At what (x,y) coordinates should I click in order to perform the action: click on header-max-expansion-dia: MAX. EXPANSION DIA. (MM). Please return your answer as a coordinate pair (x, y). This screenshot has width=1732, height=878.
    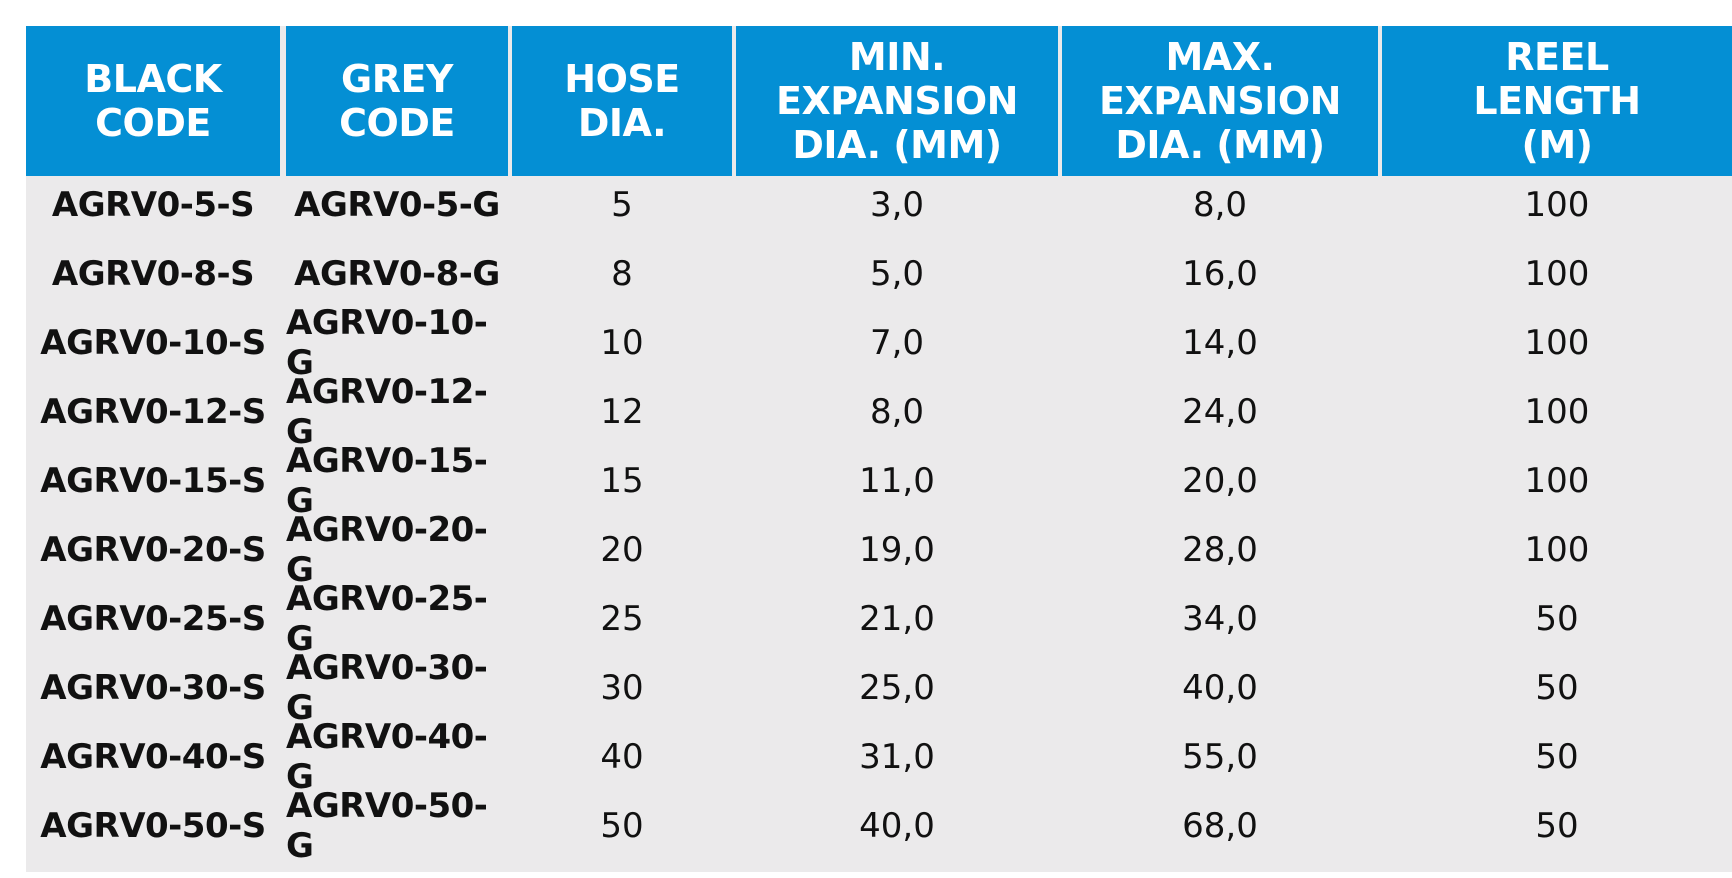
    Looking at the image, I should click on (1220, 101).